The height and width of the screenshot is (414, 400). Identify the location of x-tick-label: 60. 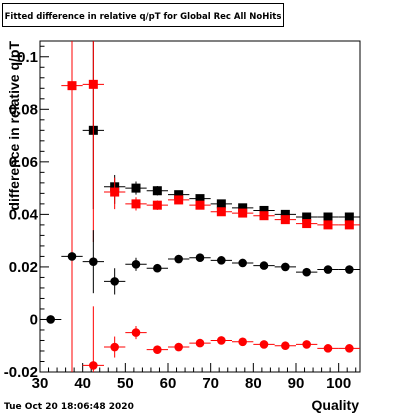
(168, 383).